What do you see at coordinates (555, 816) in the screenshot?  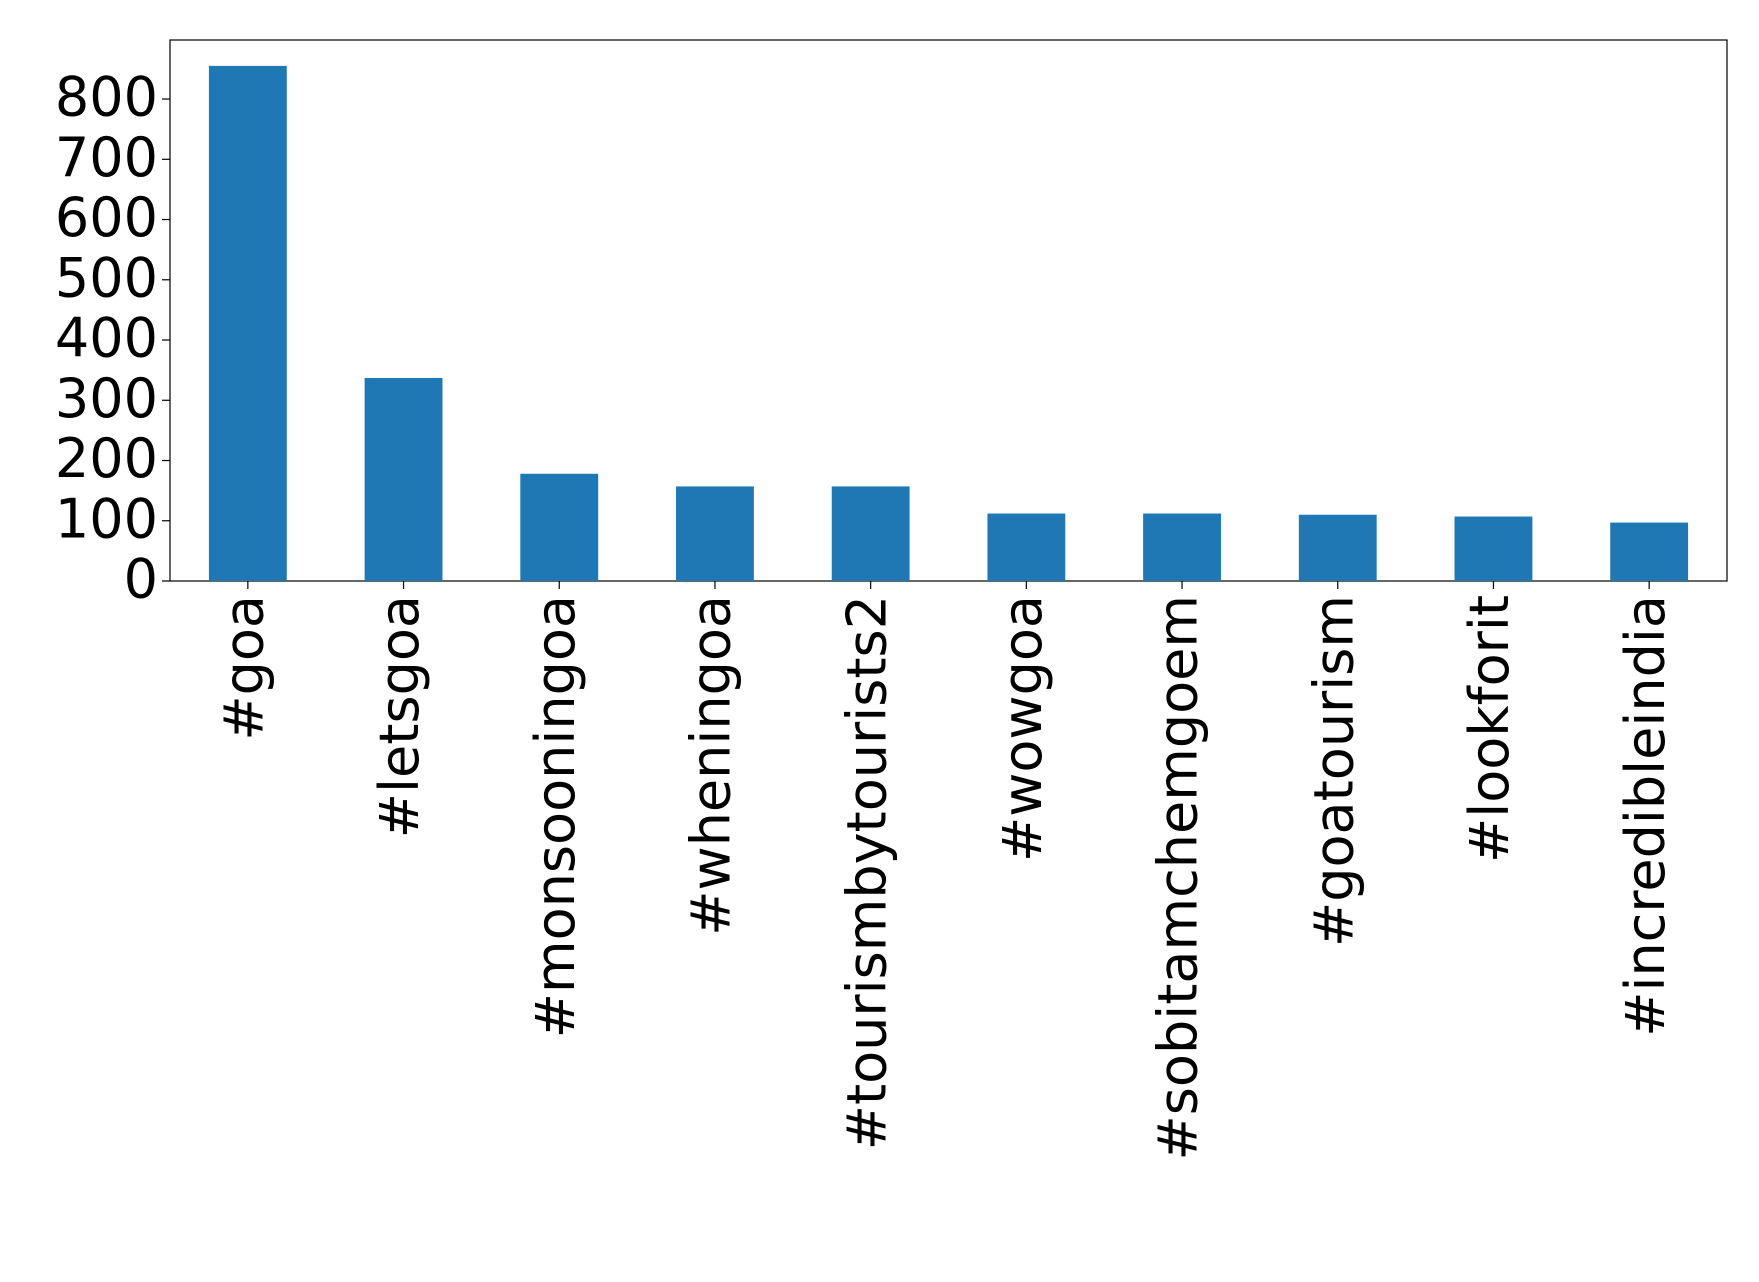 I see `x-tick-label: #monsooningoa` at bounding box center [555, 816].